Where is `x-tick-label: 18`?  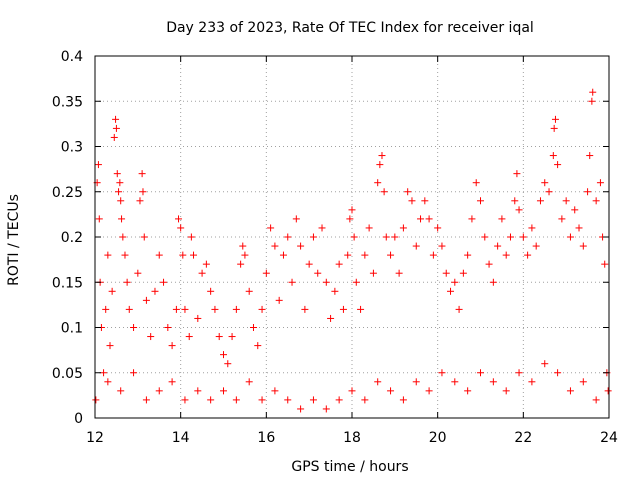 x-tick-label: 18 is located at coordinates (352, 438).